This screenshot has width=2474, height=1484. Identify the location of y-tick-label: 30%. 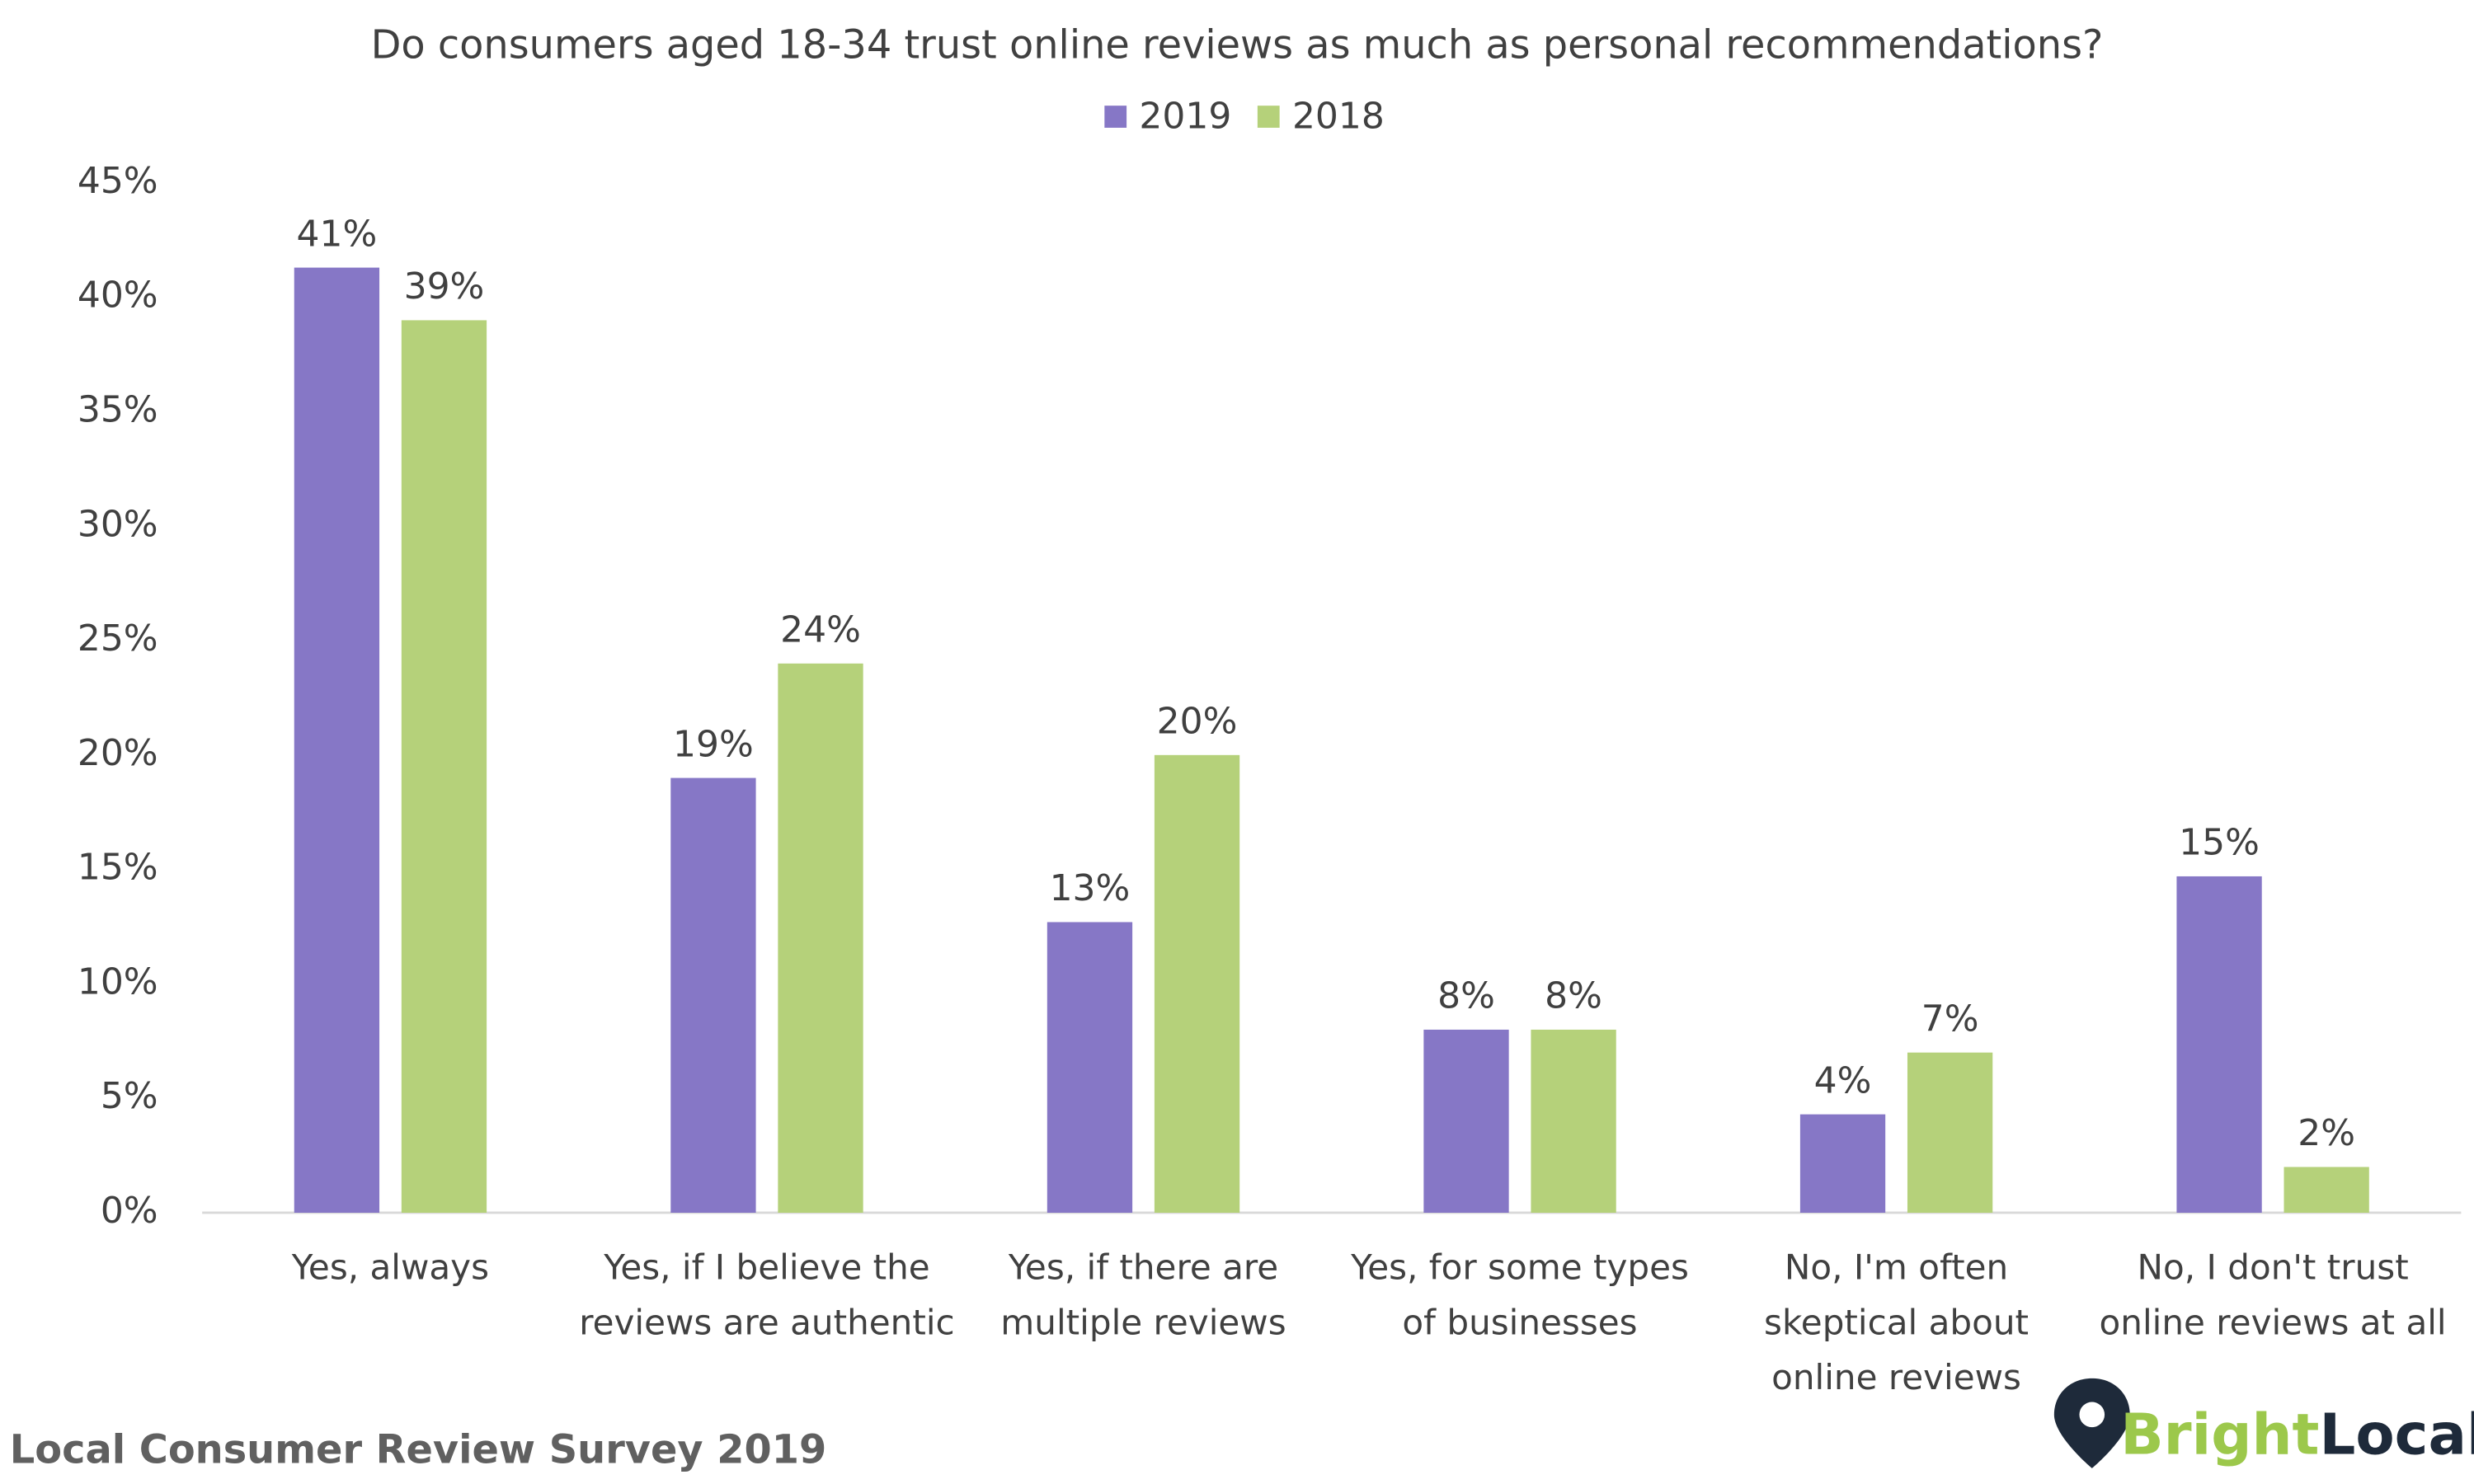
(118, 524).